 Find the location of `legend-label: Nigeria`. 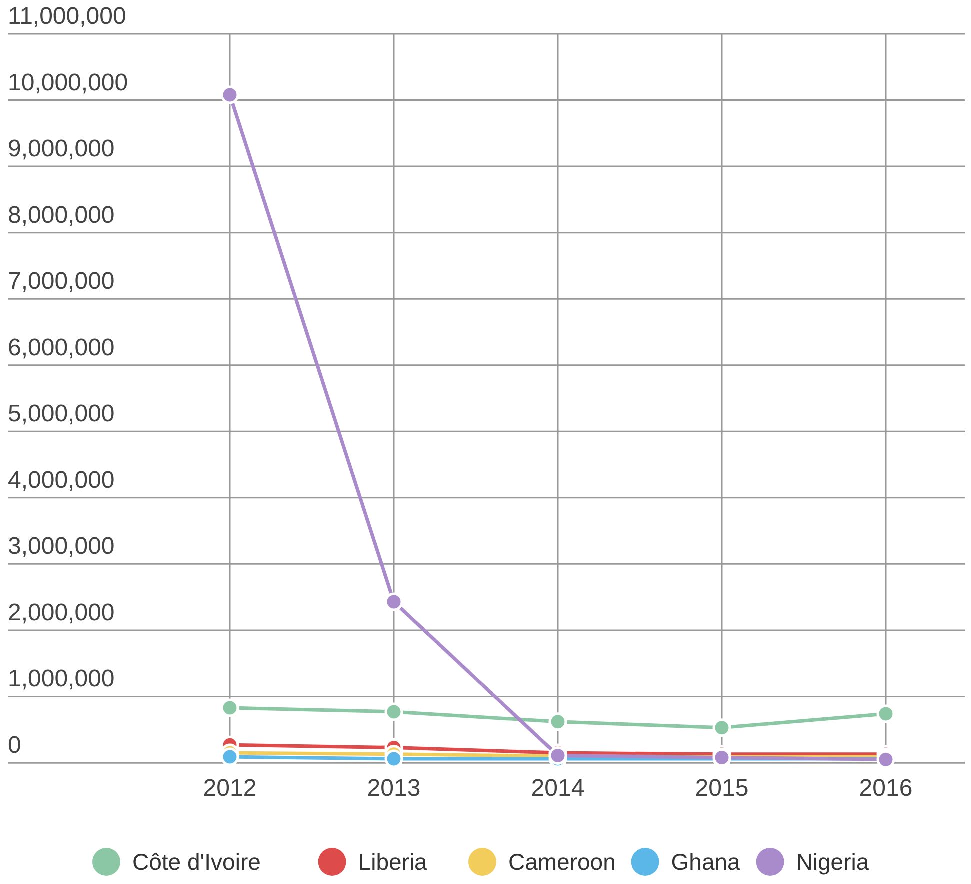

legend-label: Nigeria is located at coordinates (833, 862).